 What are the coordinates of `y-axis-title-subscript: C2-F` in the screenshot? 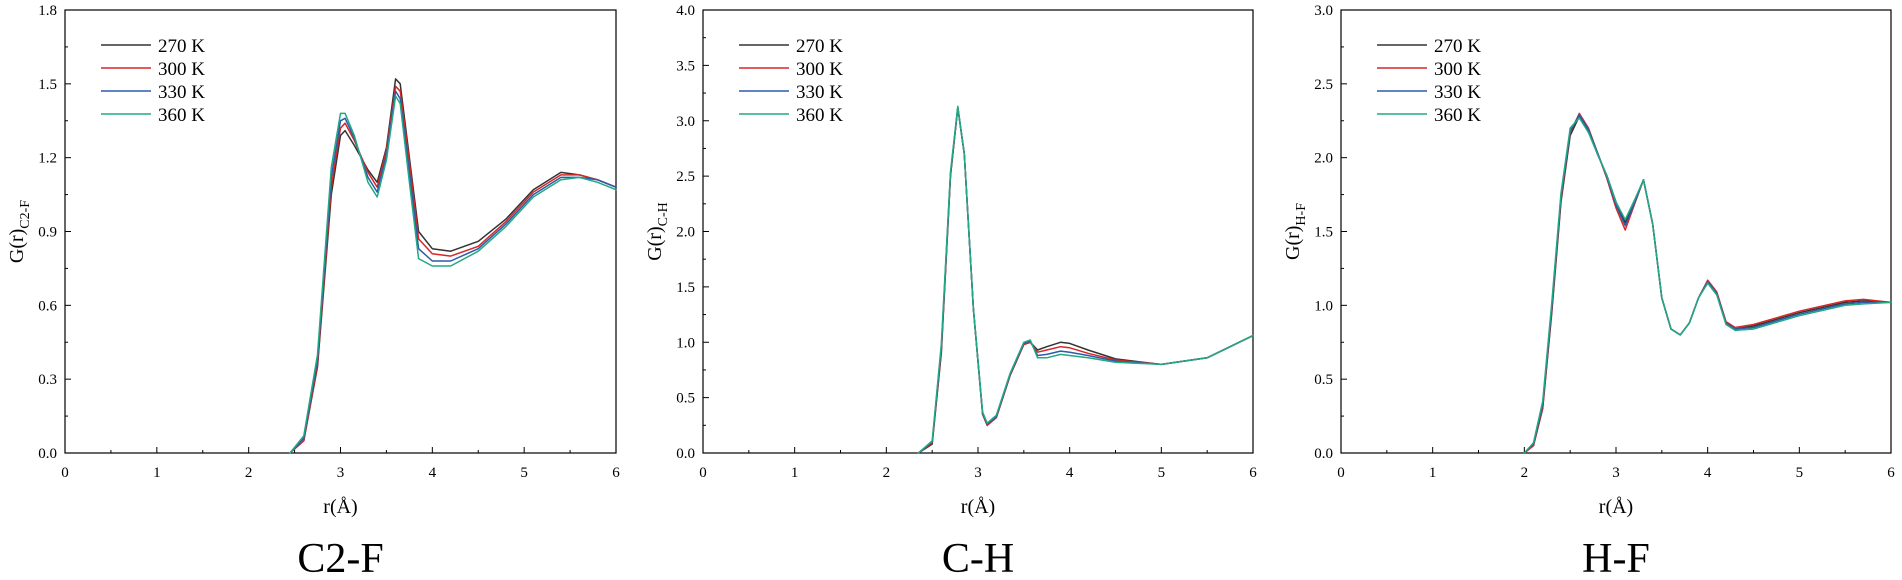 It's located at (25, 214).